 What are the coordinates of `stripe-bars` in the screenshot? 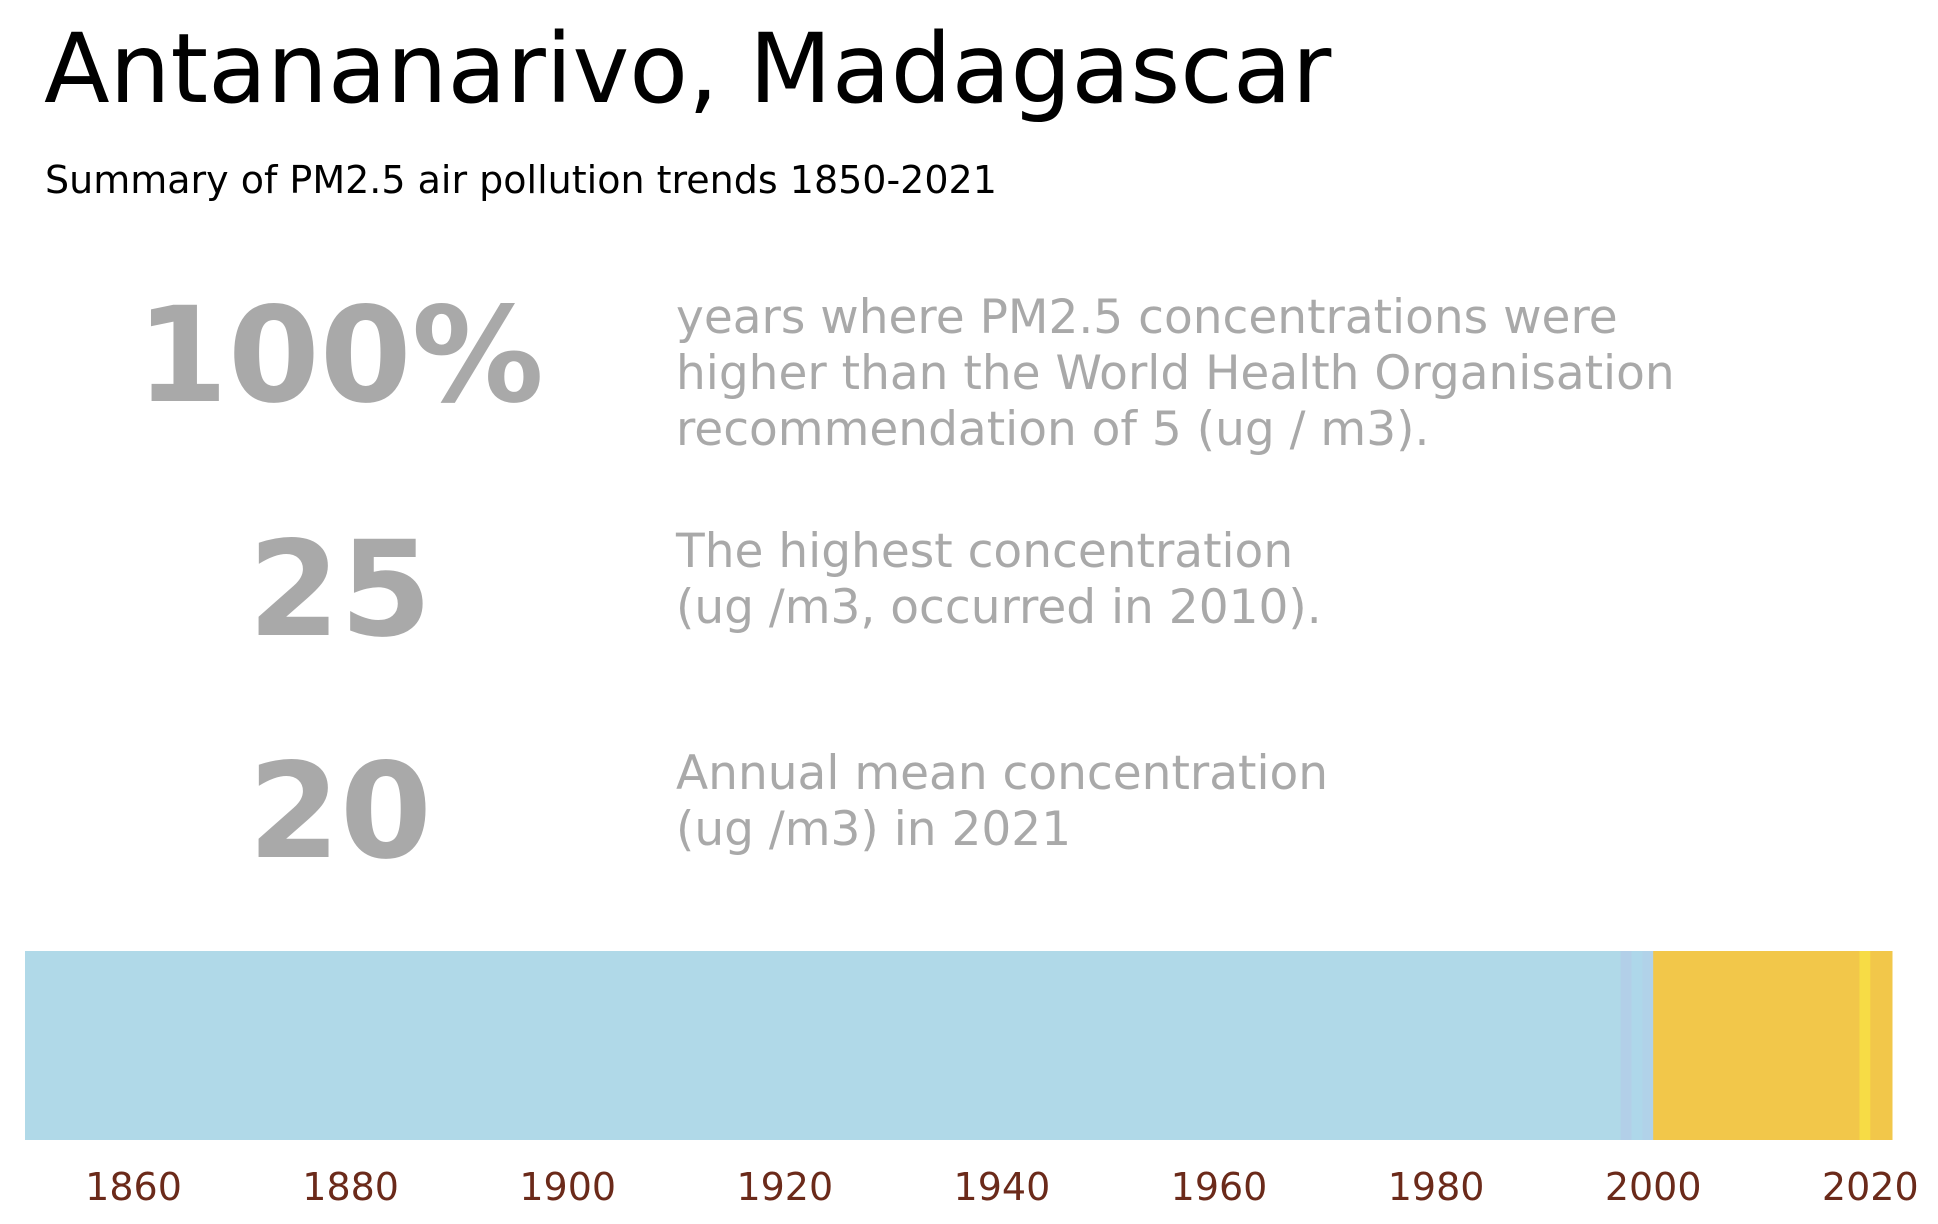 It's located at (959, 1045).